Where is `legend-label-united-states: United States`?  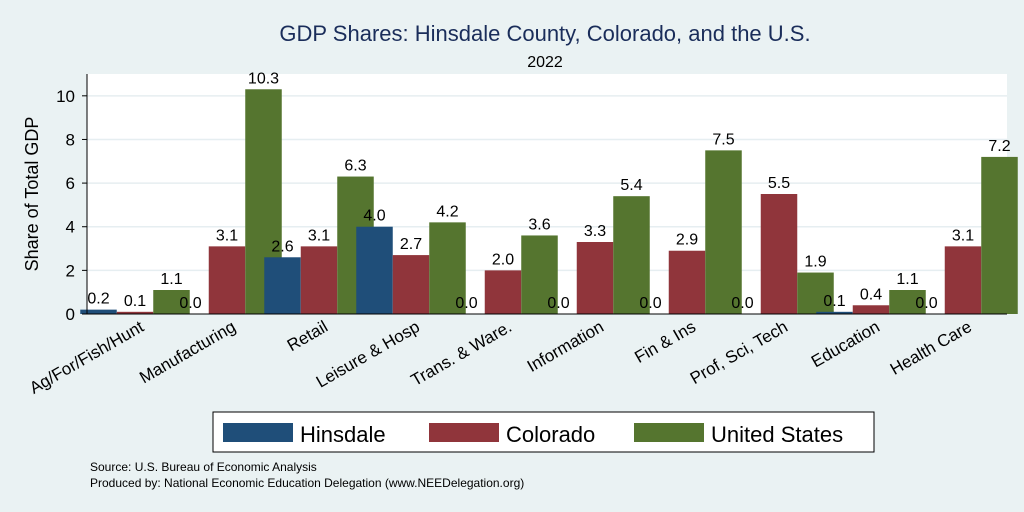
legend-label-united-states: United States is located at coordinates (777, 434).